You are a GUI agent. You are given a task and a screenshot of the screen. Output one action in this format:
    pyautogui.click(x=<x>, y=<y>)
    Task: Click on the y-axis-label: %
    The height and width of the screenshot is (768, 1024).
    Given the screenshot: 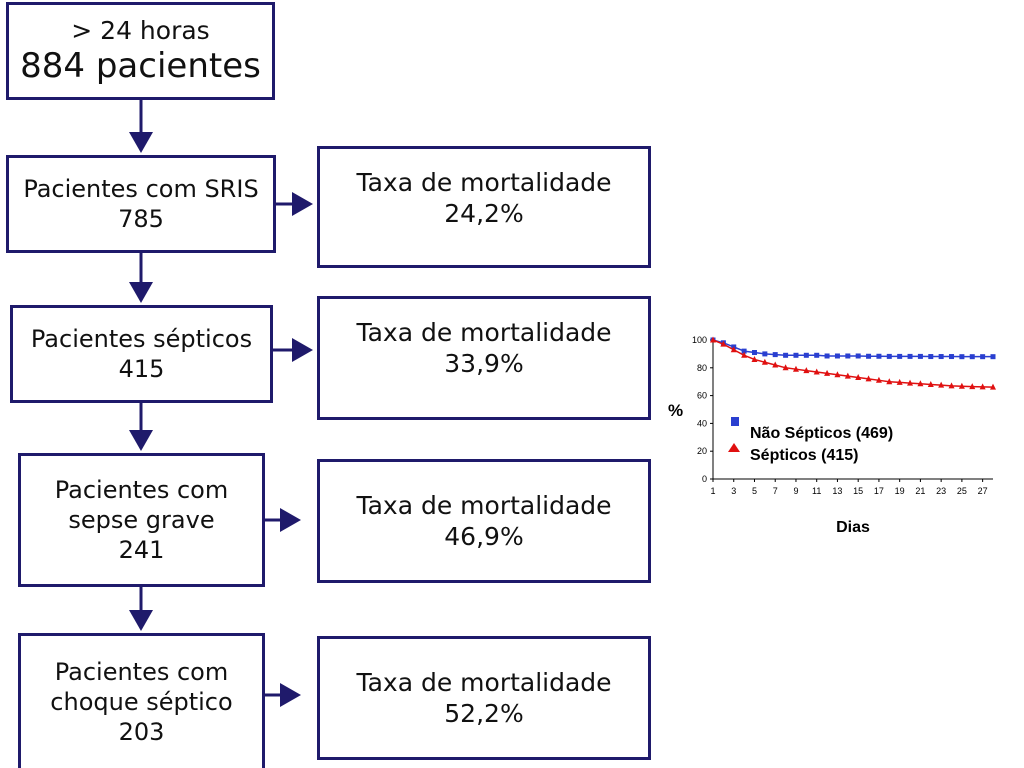 What is the action you would take?
    pyautogui.click(x=675, y=410)
    